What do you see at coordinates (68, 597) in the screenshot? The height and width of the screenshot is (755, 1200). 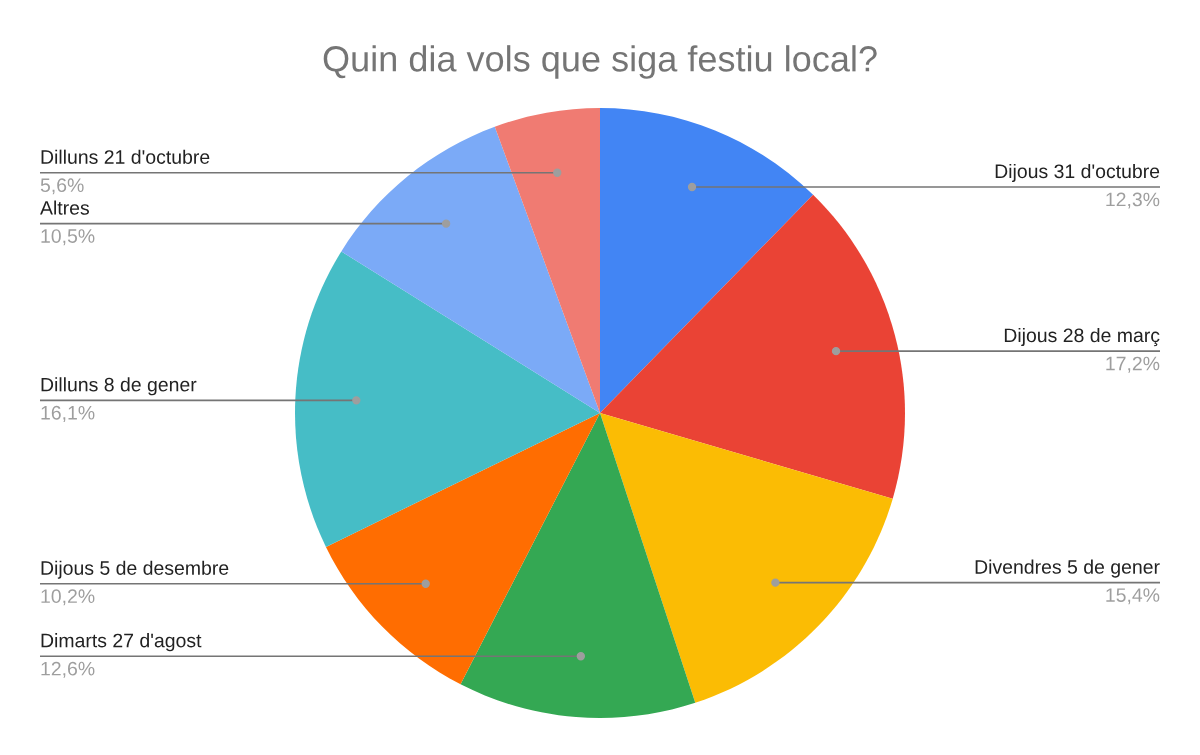 I see `data-label: 10,2%` at bounding box center [68, 597].